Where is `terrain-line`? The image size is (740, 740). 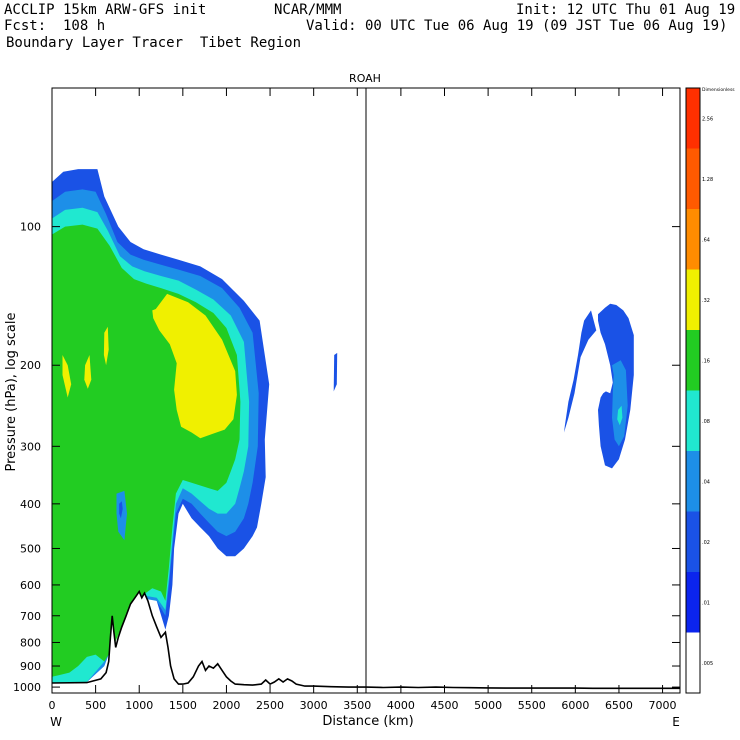
terrain-line is located at coordinates (366, 639).